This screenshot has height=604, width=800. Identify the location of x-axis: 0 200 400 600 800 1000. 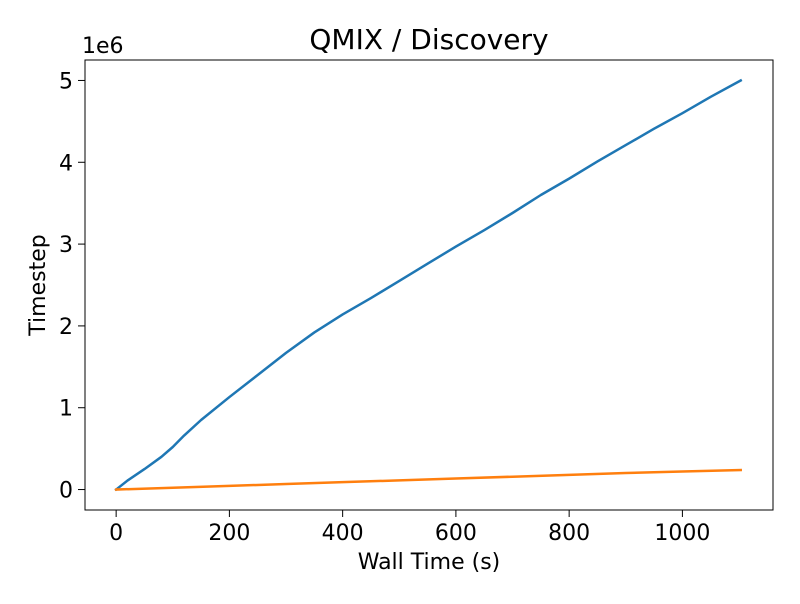
(409, 528).